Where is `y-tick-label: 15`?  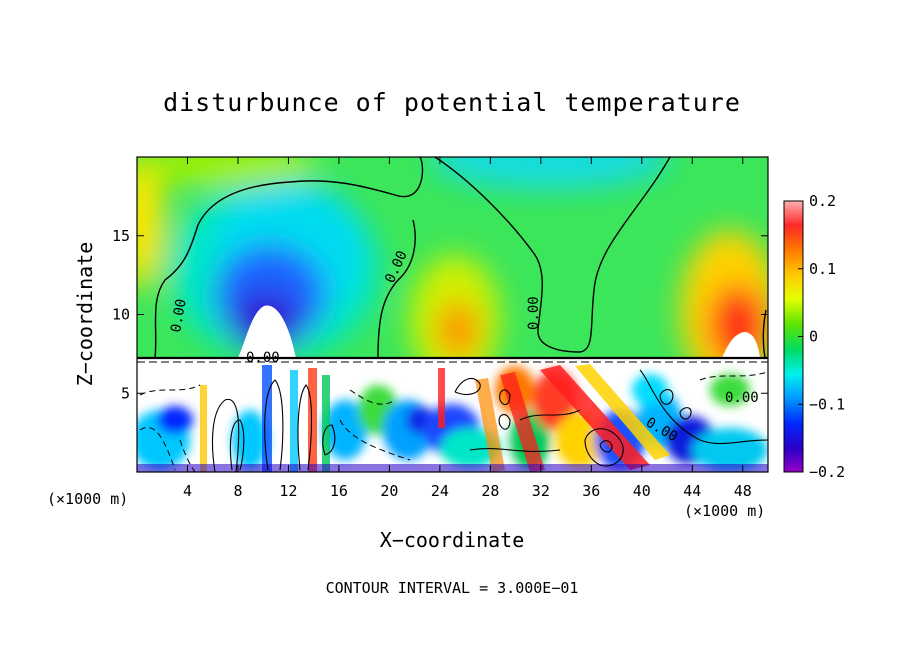 y-tick-label: 15 is located at coordinates (121, 236).